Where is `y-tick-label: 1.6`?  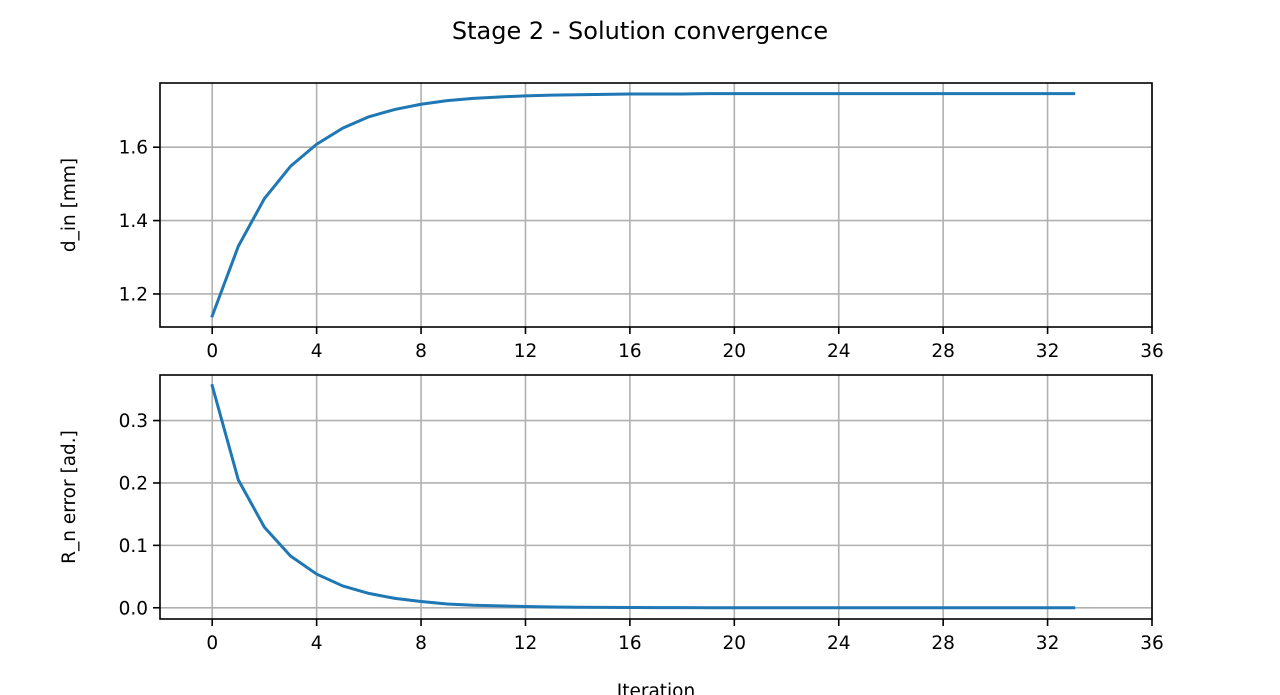
y-tick-label: 1.6 is located at coordinates (133, 148).